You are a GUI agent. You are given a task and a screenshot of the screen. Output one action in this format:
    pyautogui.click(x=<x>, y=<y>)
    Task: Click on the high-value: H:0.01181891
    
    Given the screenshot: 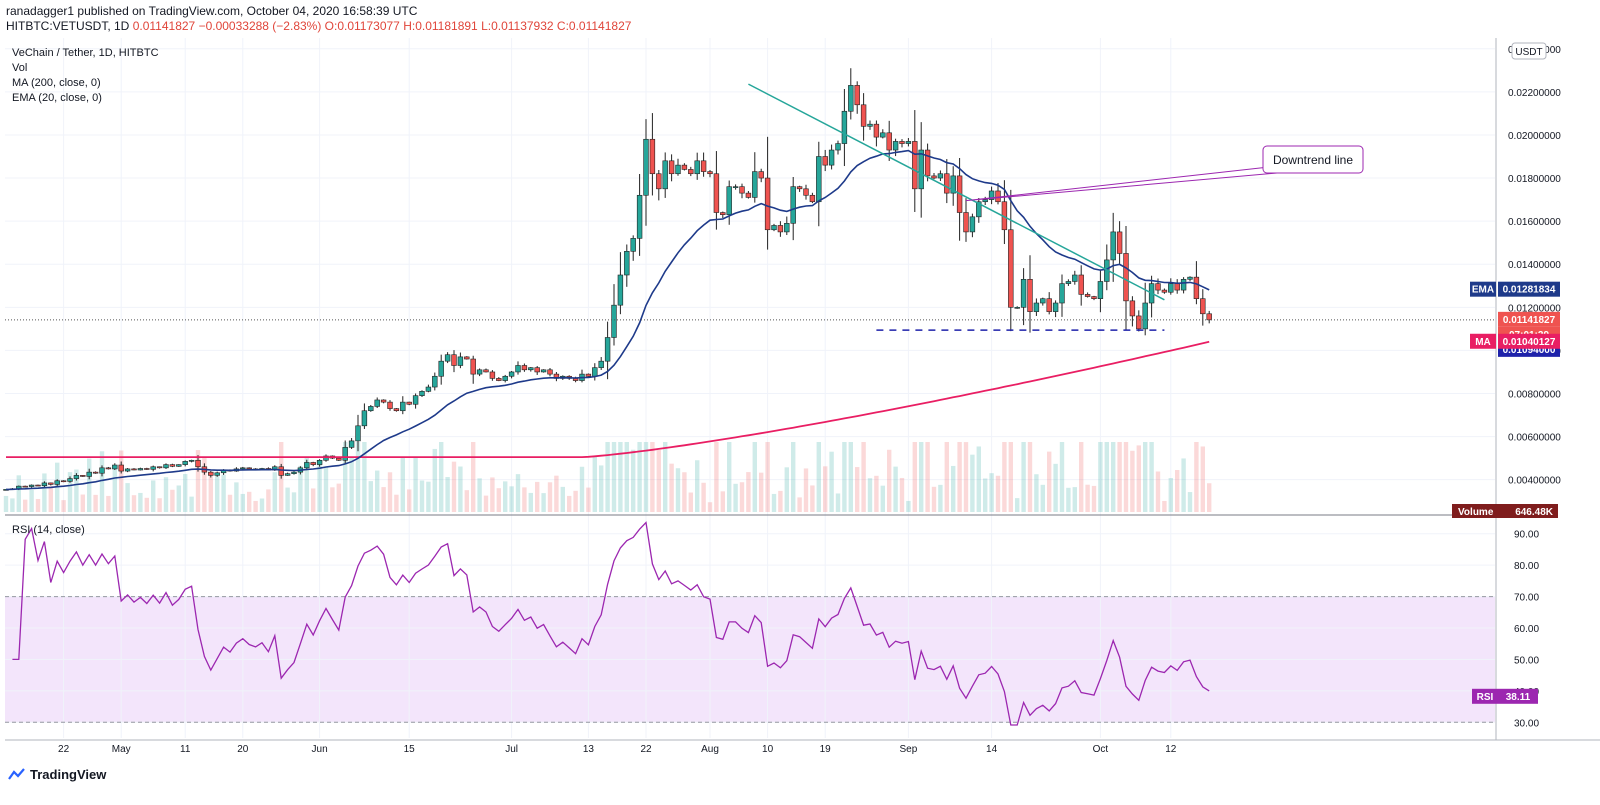 What is the action you would take?
    pyautogui.click(x=440, y=26)
    